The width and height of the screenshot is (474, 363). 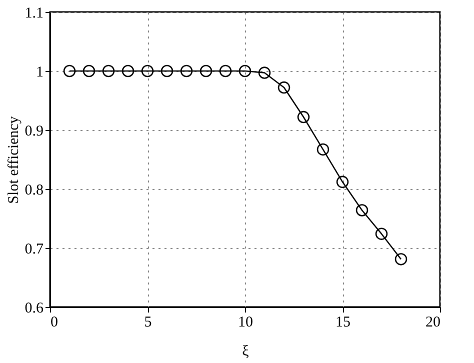 What do you see at coordinates (40, 72) in the screenshot?
I see `y-tick-label: 1` at bounding box center [40, 72].